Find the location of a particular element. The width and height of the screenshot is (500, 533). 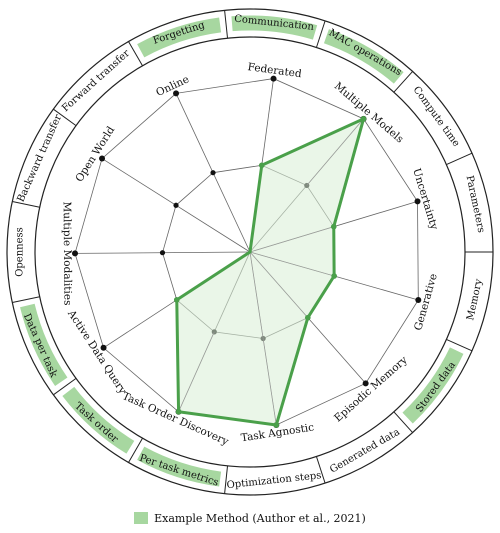

highlight-arc-task-order is located at coordinates (98, 420).